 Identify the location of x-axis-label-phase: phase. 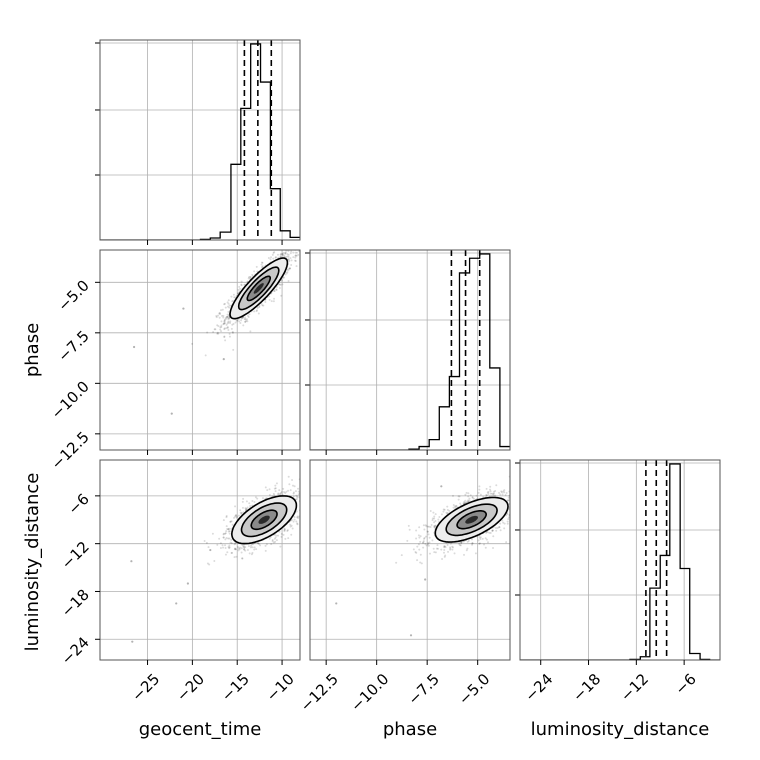
(410, 729).